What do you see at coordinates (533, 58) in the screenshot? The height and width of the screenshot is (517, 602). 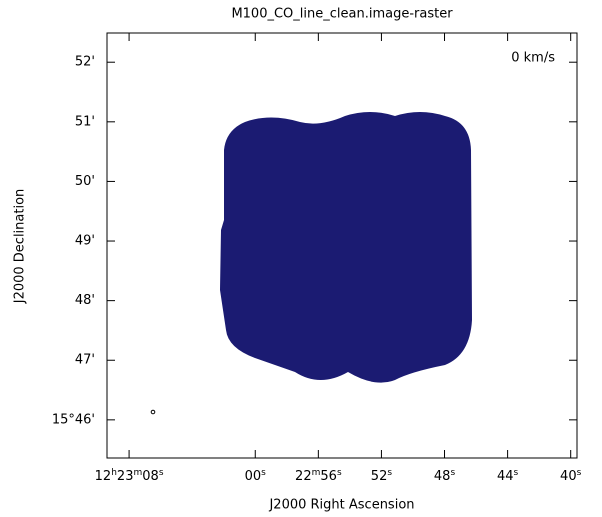 I see `annotation: 0 km/s` at bounding box center [533, 58].